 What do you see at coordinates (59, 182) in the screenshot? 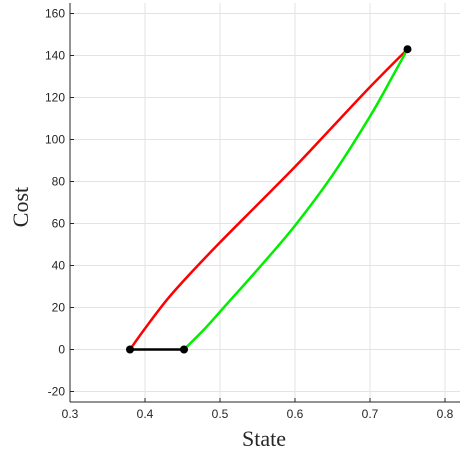
I see `y-tick-label: 80` at bounding box center [59, 182].